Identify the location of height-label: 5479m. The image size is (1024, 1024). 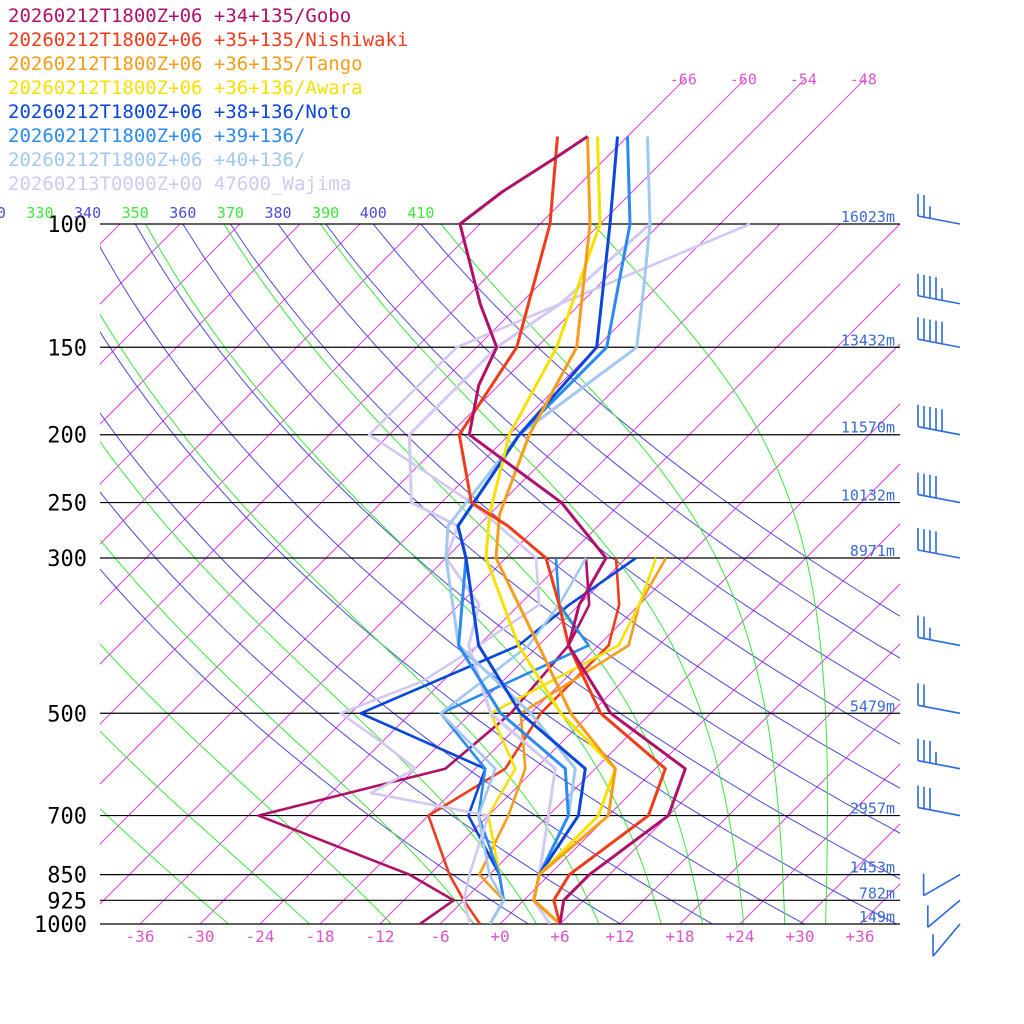
(872, 706).